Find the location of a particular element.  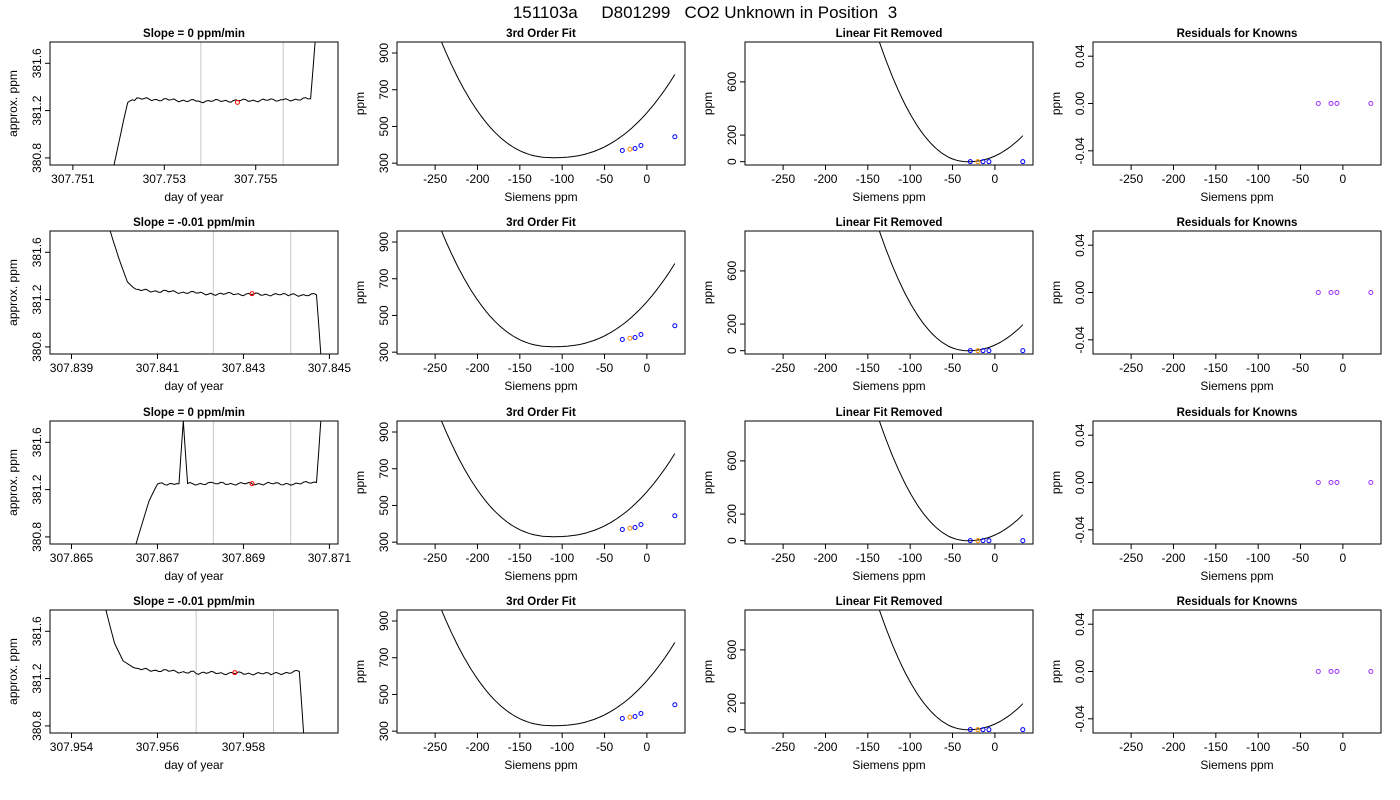

panel-title: Linear Fit Removed is located at coordinates (889, 223).